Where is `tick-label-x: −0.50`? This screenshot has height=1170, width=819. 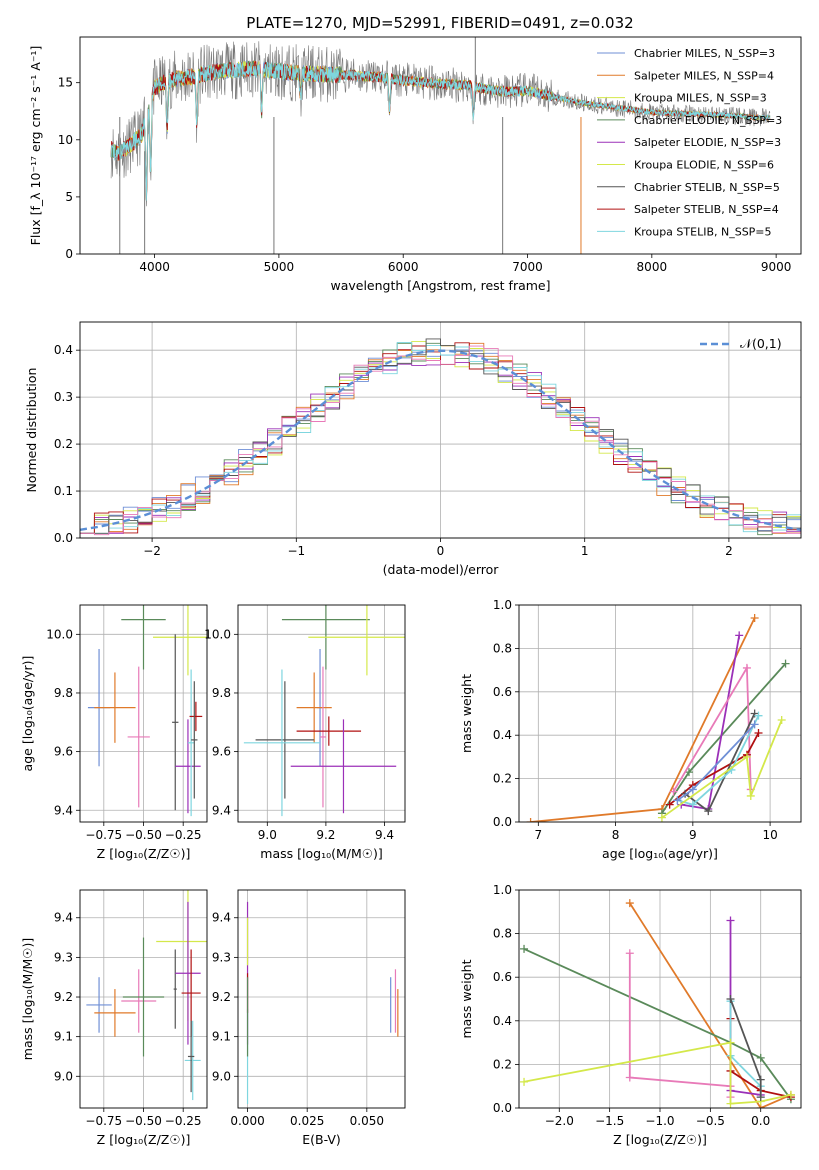 tick-label-x: −0.50 is located at coordinates (143, 835).